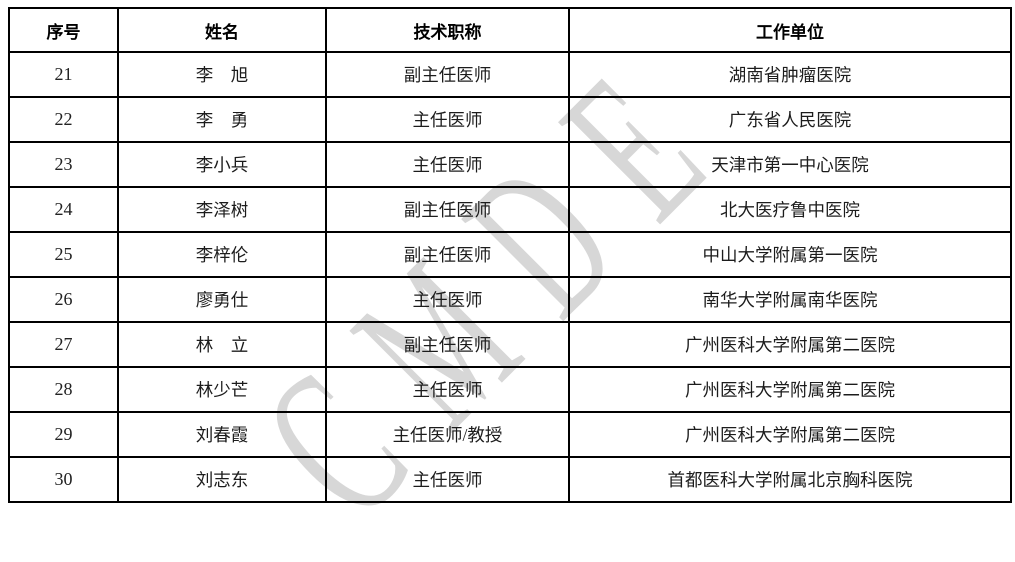  Describe the element at coordinates (63, 344) in the screenshot. I see `serial-number-cell: 27` at that location.